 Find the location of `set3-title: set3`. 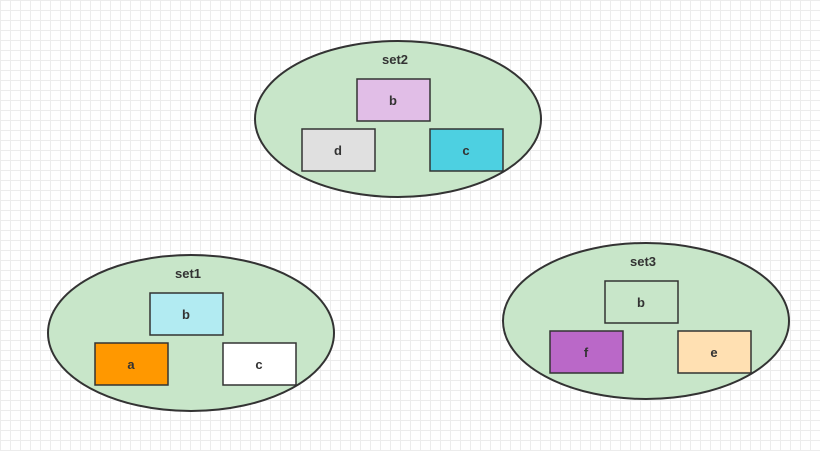

set3-title: set3 is located at coordinates (643, 261).